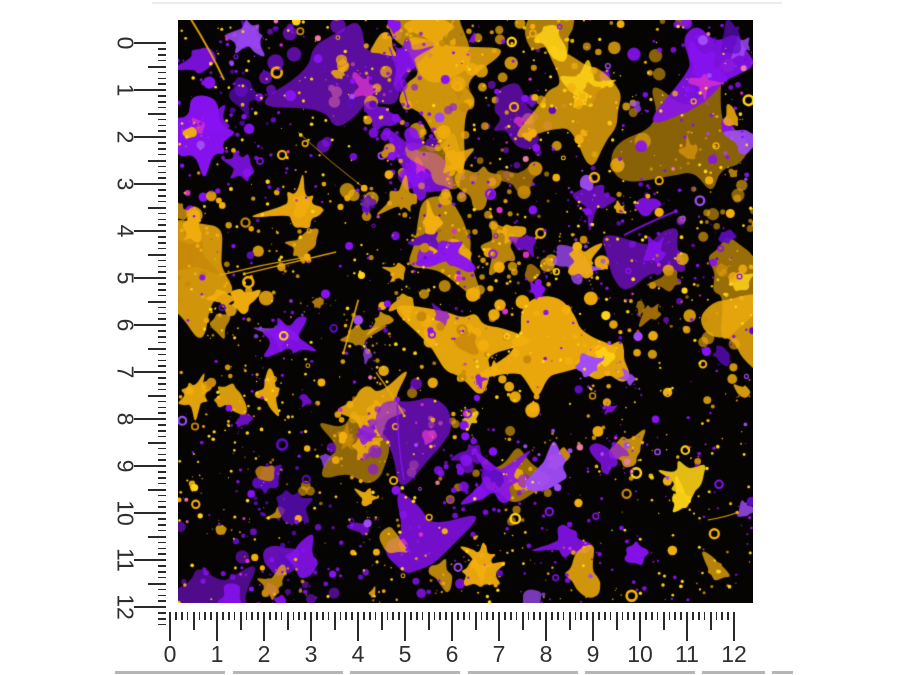 Image resolution: width=900 pixels, height=675 pixels. Describe the element at coordinates (125, 325) in the screenshot. I see `ruler-number: 6` at that location.